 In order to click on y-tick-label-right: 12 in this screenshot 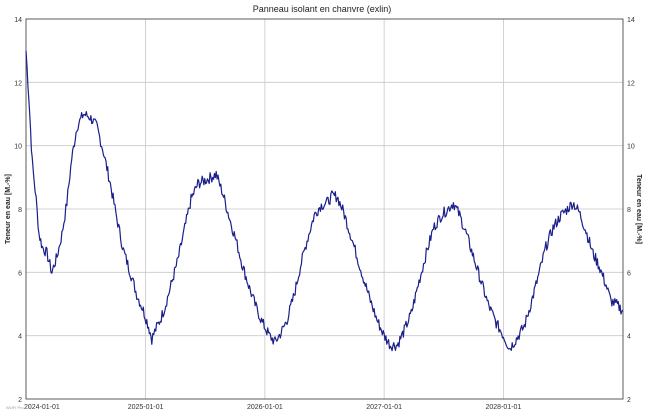, I will do `click(631, 83)`.